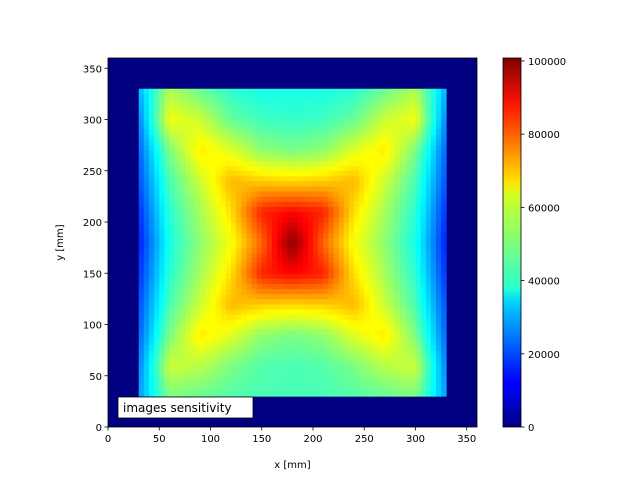 The image size is (640, 484). What do you see at coordinates (544, 282) in the screenshot?
I see `colorbar-tick-label: 40000` at bounding box center [544, 282].